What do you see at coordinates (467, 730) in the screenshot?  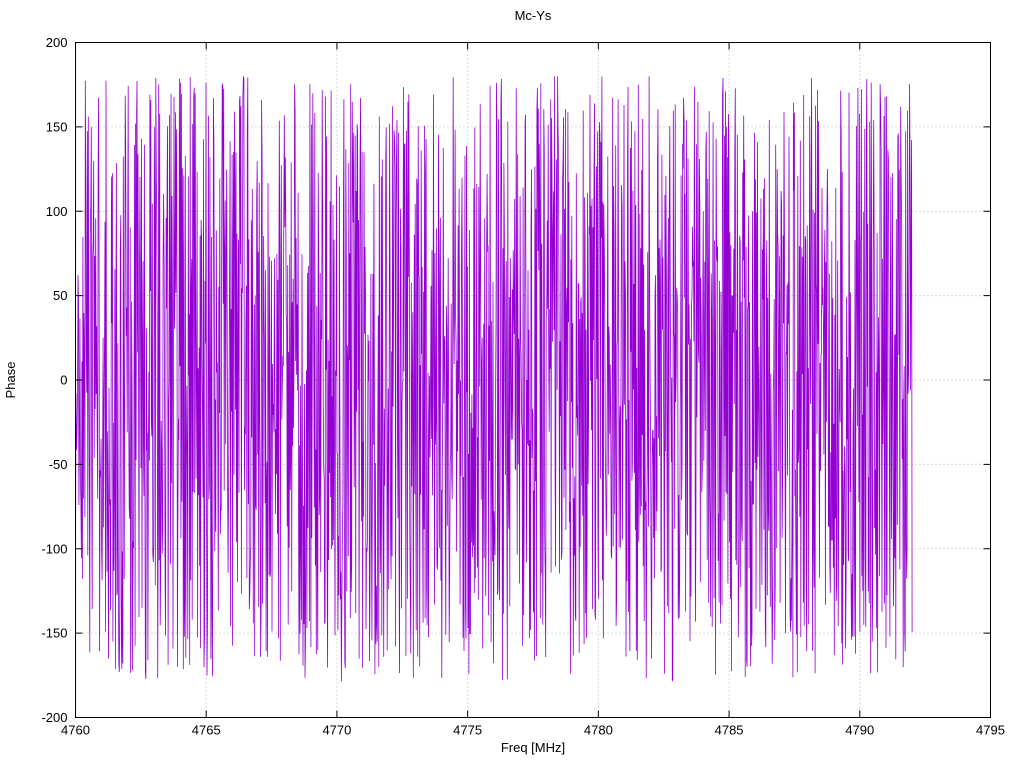 I see `x-tick-label: 4775` at bounding box center [467, 730].